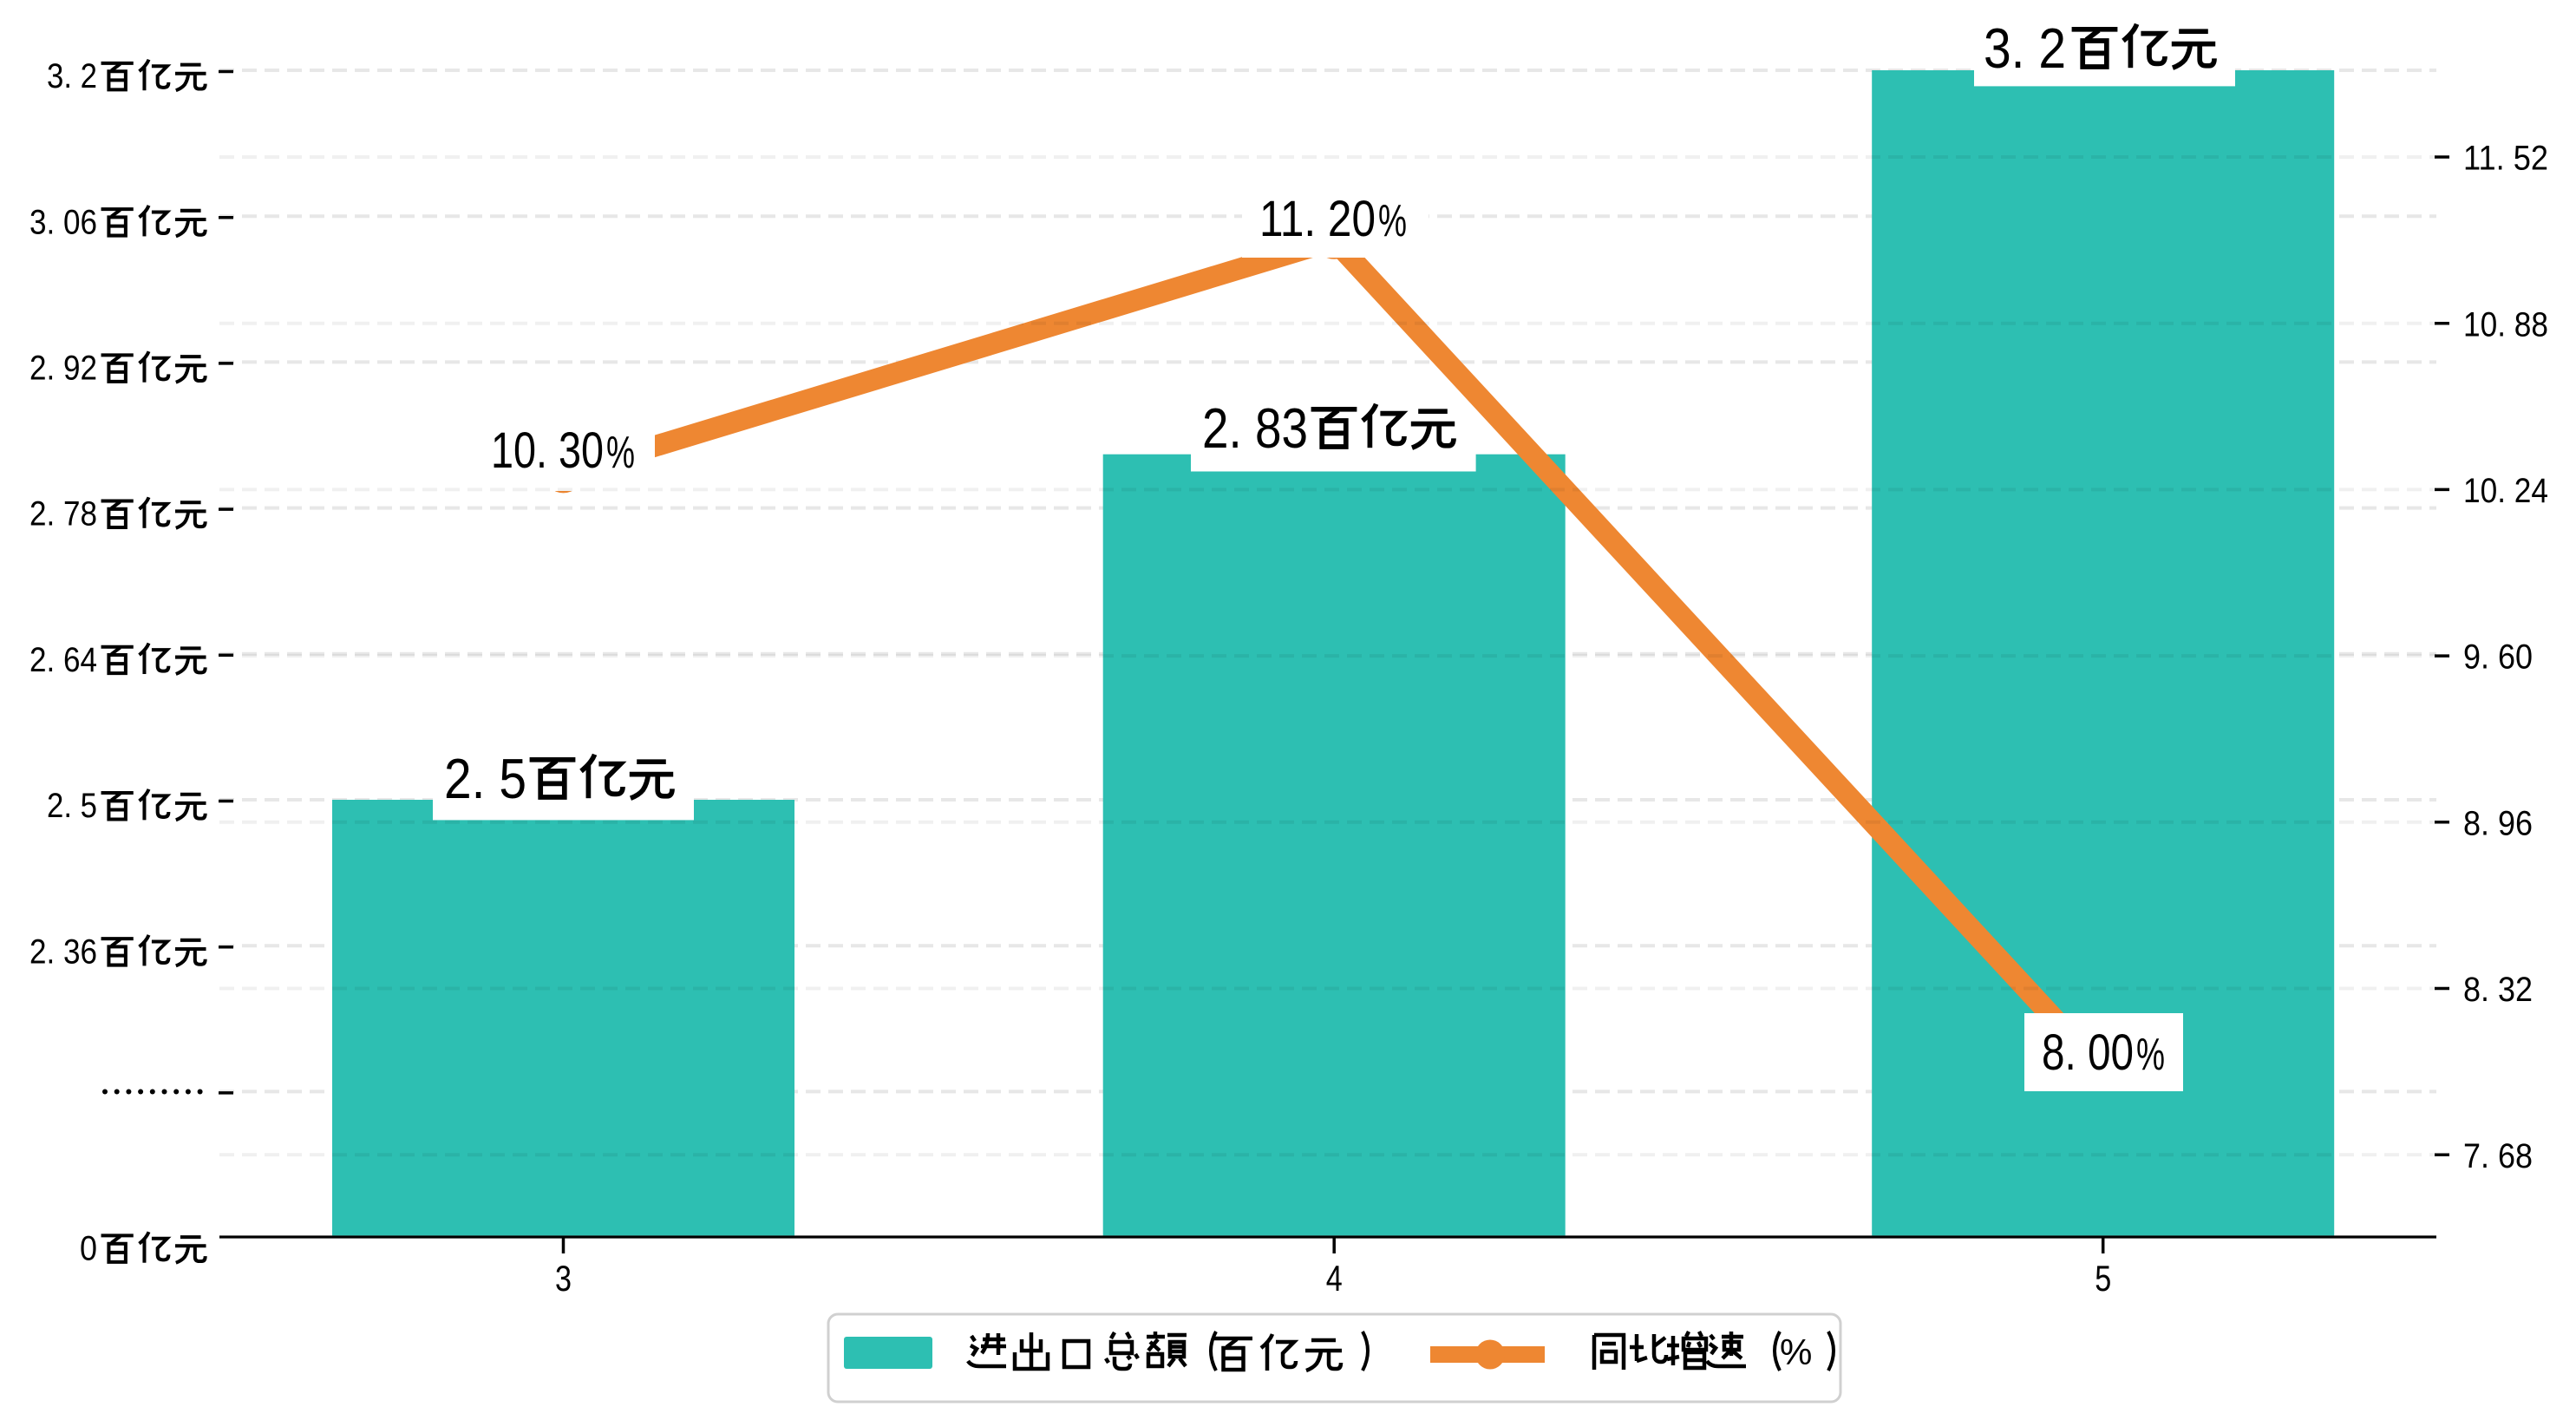  What do you see at coordinates (2103, 1278) in the screenshot?
I see `svg-text: 5` at bounding box center [2103, 1278].